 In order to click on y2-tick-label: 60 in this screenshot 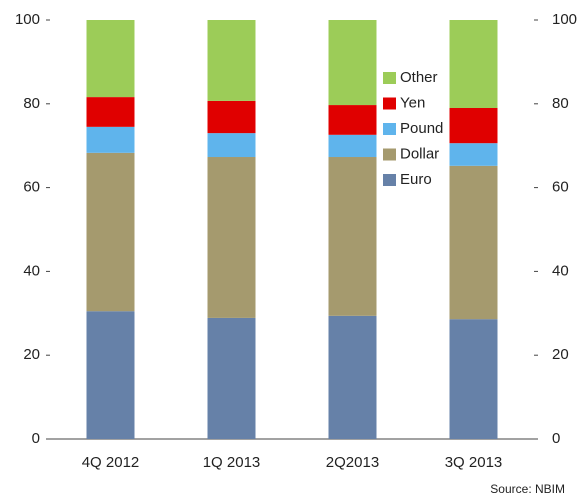, I will do `click(560, 187)`.